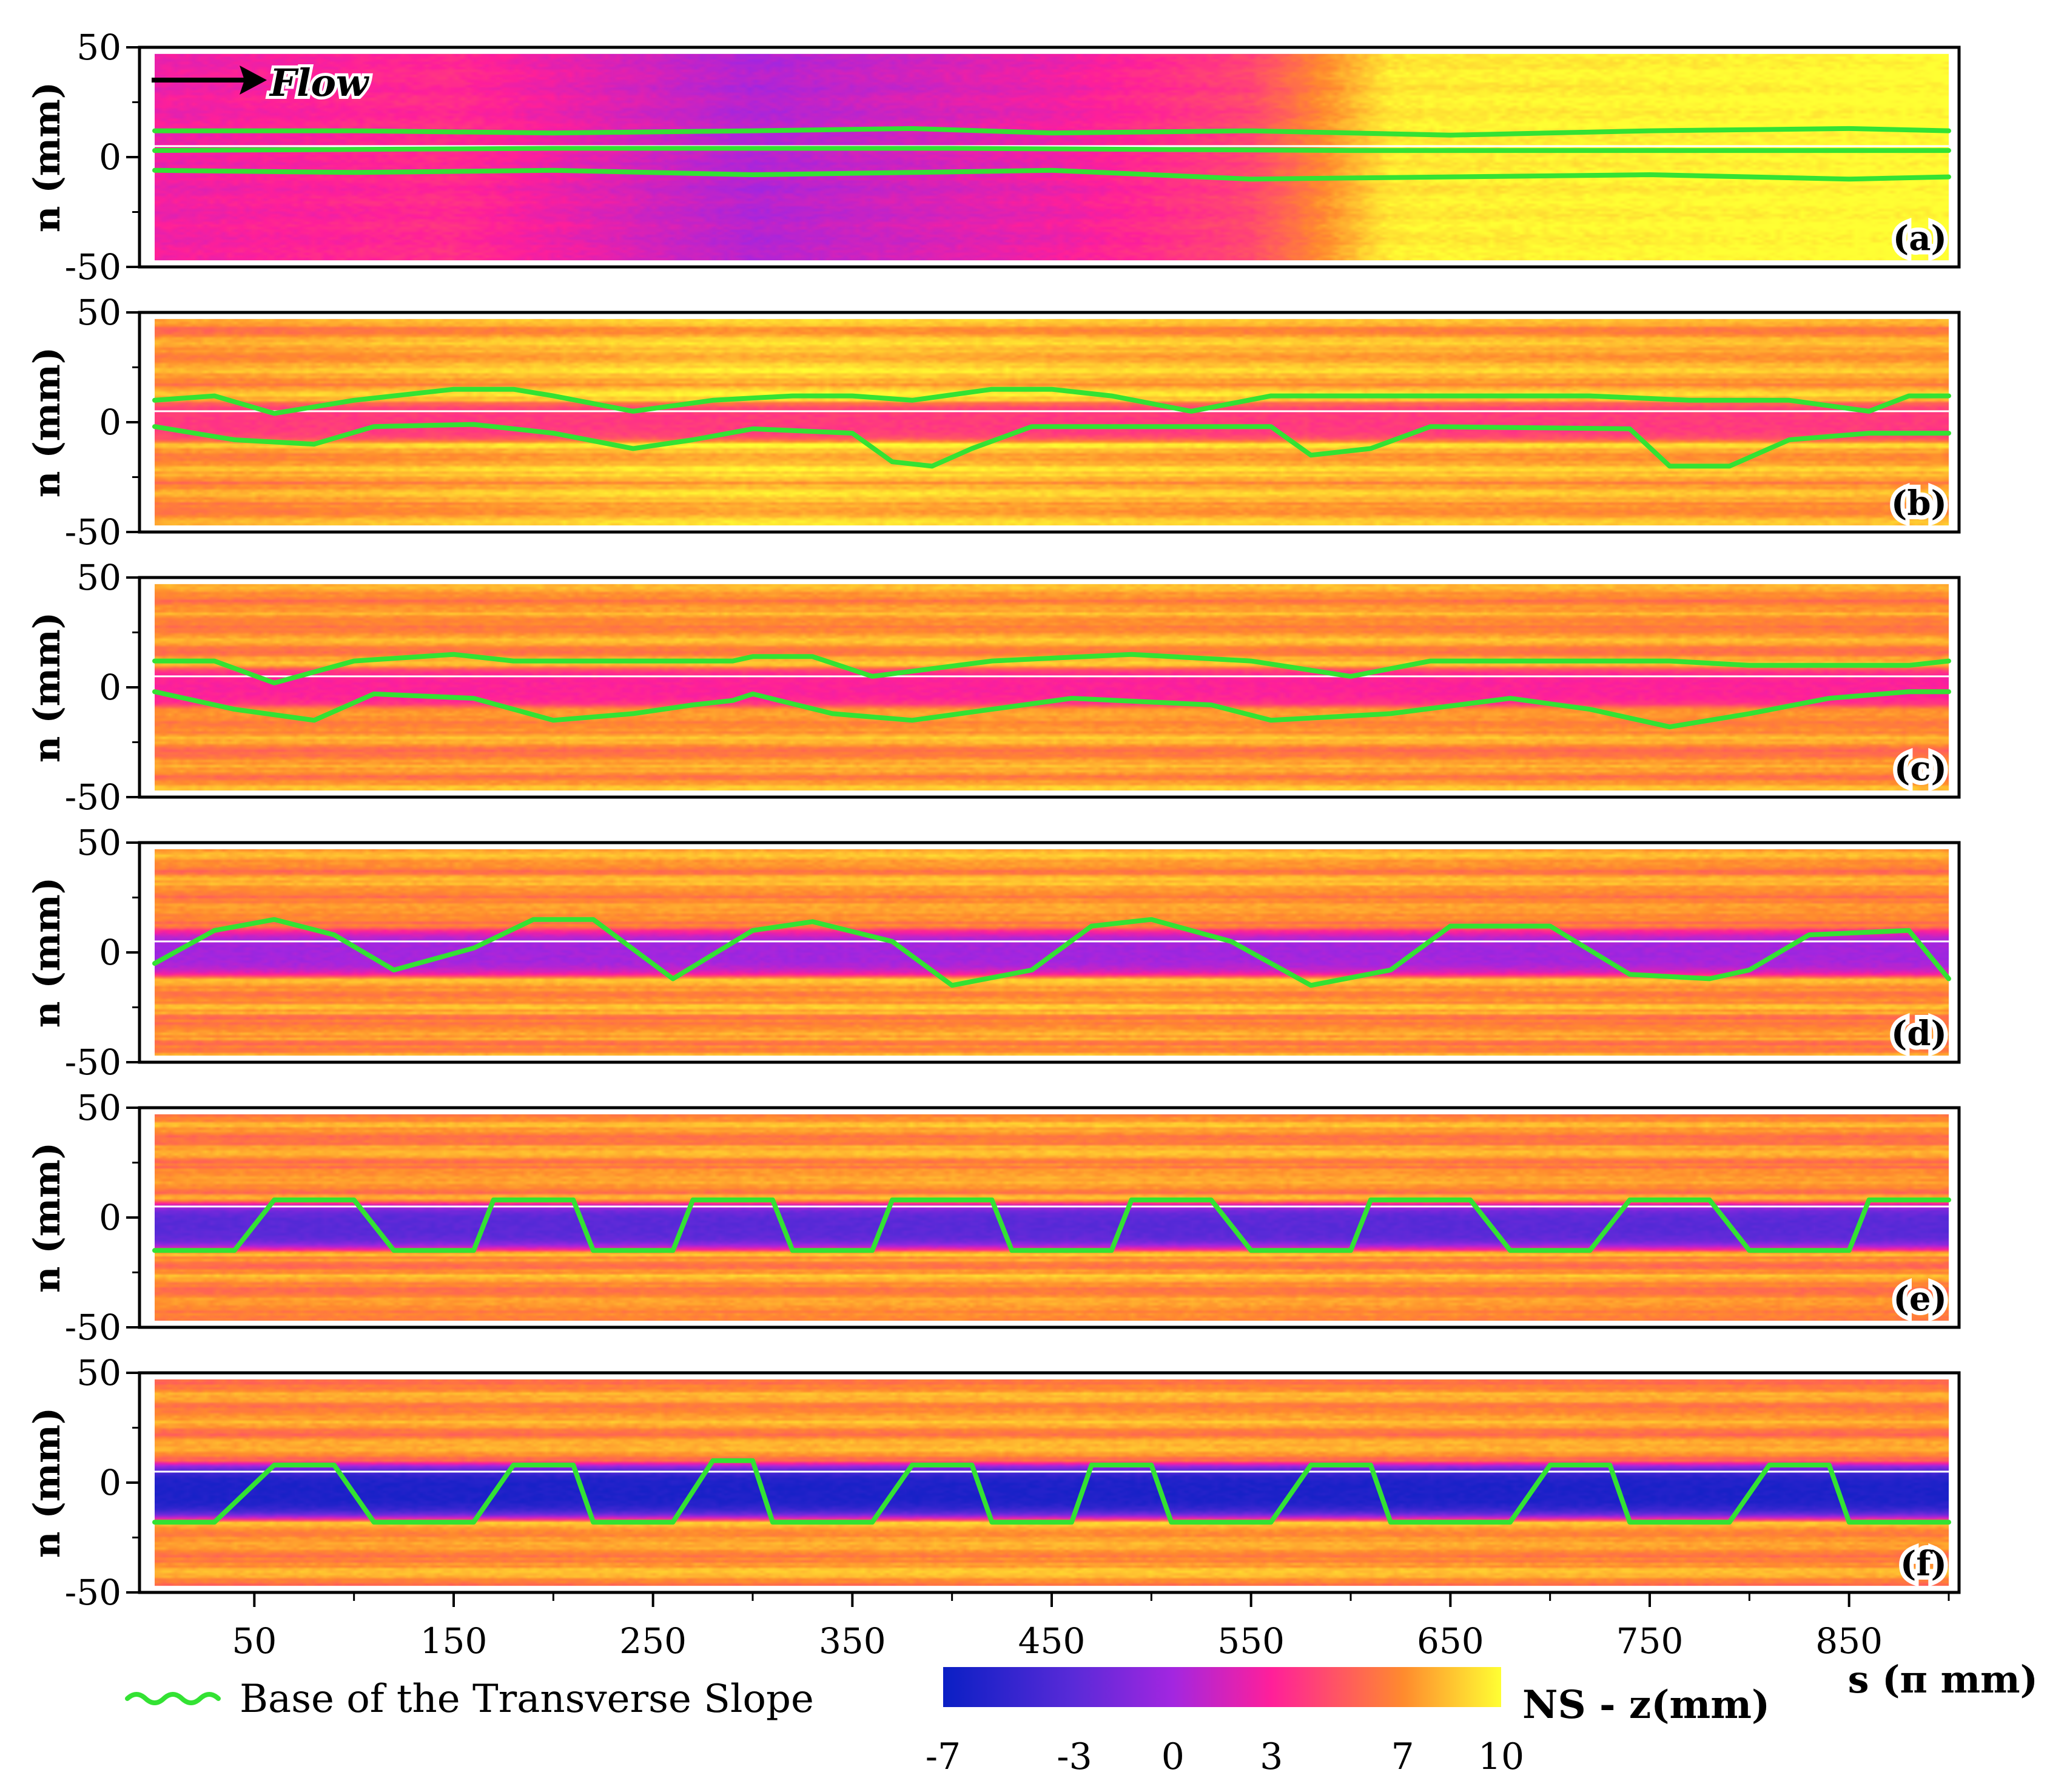  Describe the element at coordinates (1849, 1641) in the screenshot. I see `x-tick-label: 850` at that location.